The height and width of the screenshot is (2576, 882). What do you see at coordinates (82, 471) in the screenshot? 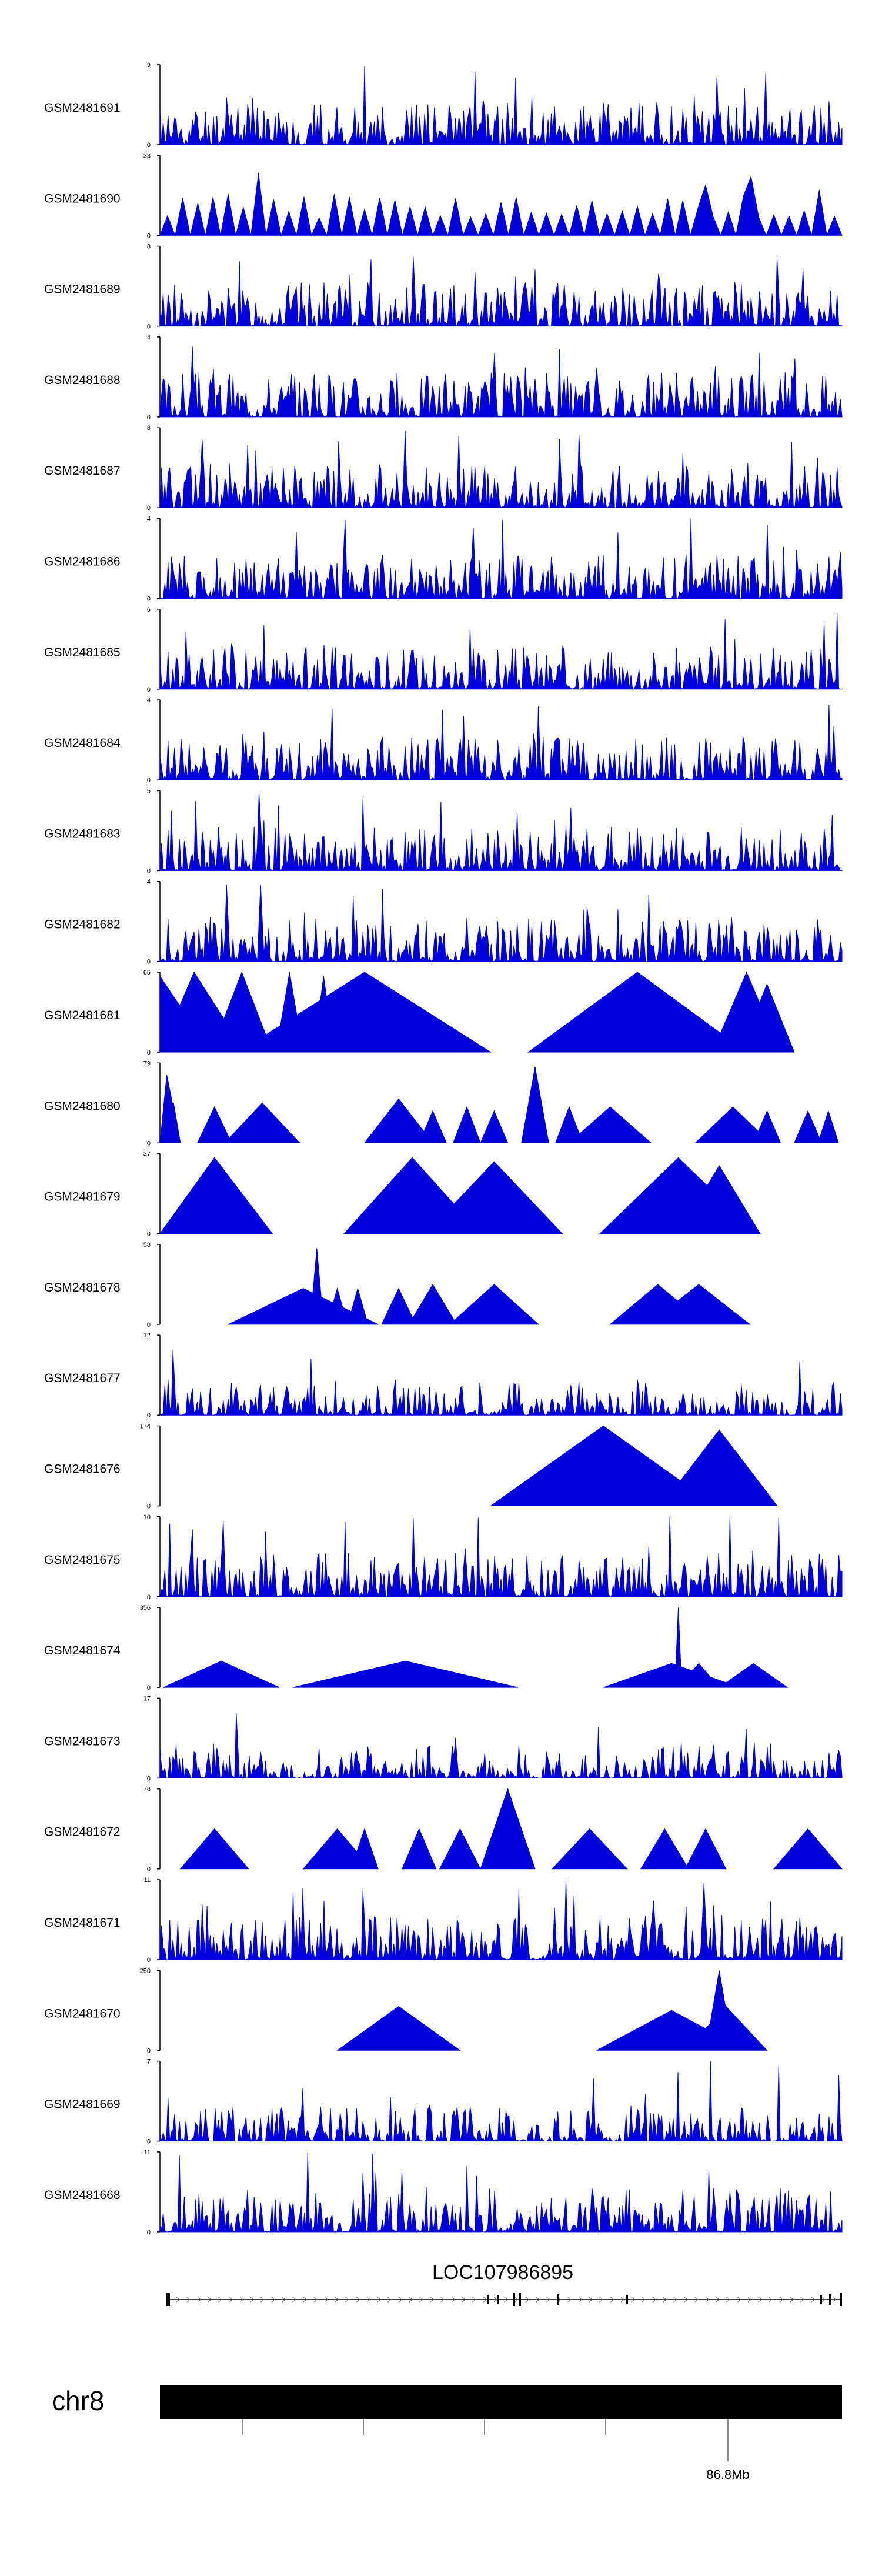
I see `track-label: GSM2481687` at bounding box center [82, 471].